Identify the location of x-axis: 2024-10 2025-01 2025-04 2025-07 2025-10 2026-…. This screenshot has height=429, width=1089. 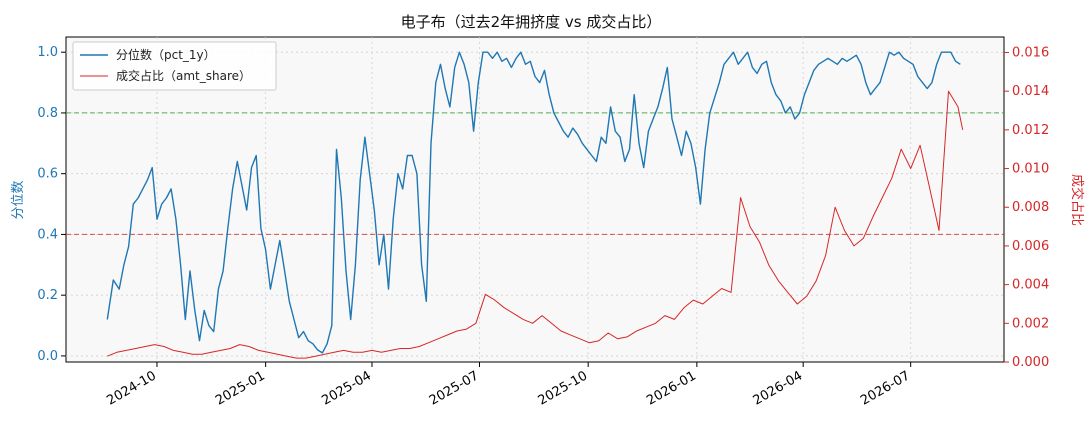
(508, 385).